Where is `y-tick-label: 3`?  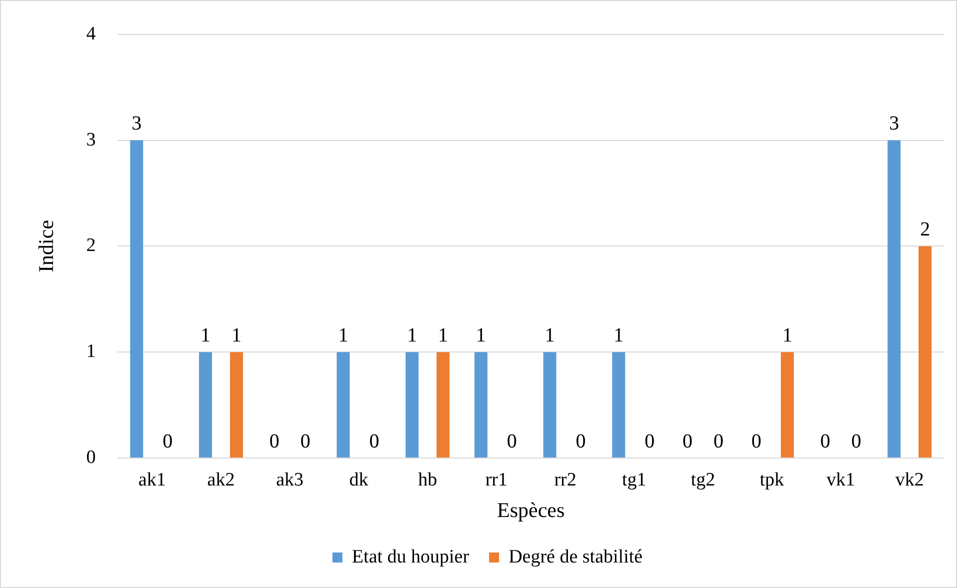
y-tick-label: 3 is located at coordinates (91, 139).